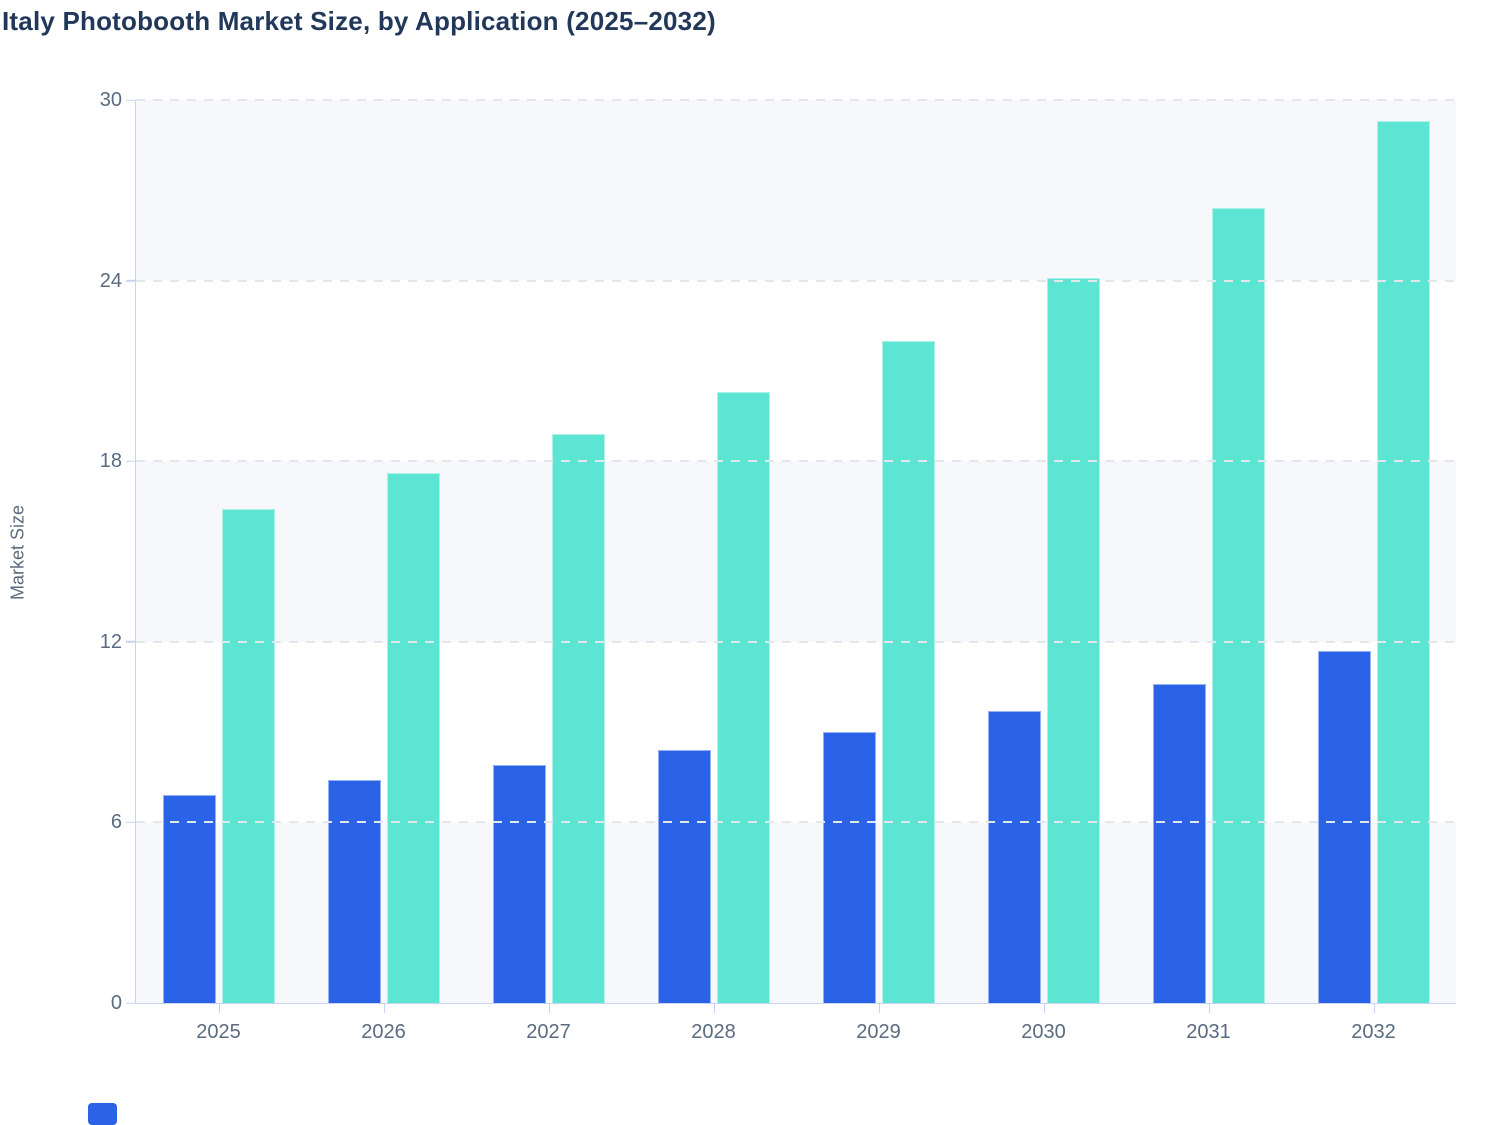  Describe the element at coordinates (849, 867) in the screenshot. I see `bar-blue-2029` at that location.